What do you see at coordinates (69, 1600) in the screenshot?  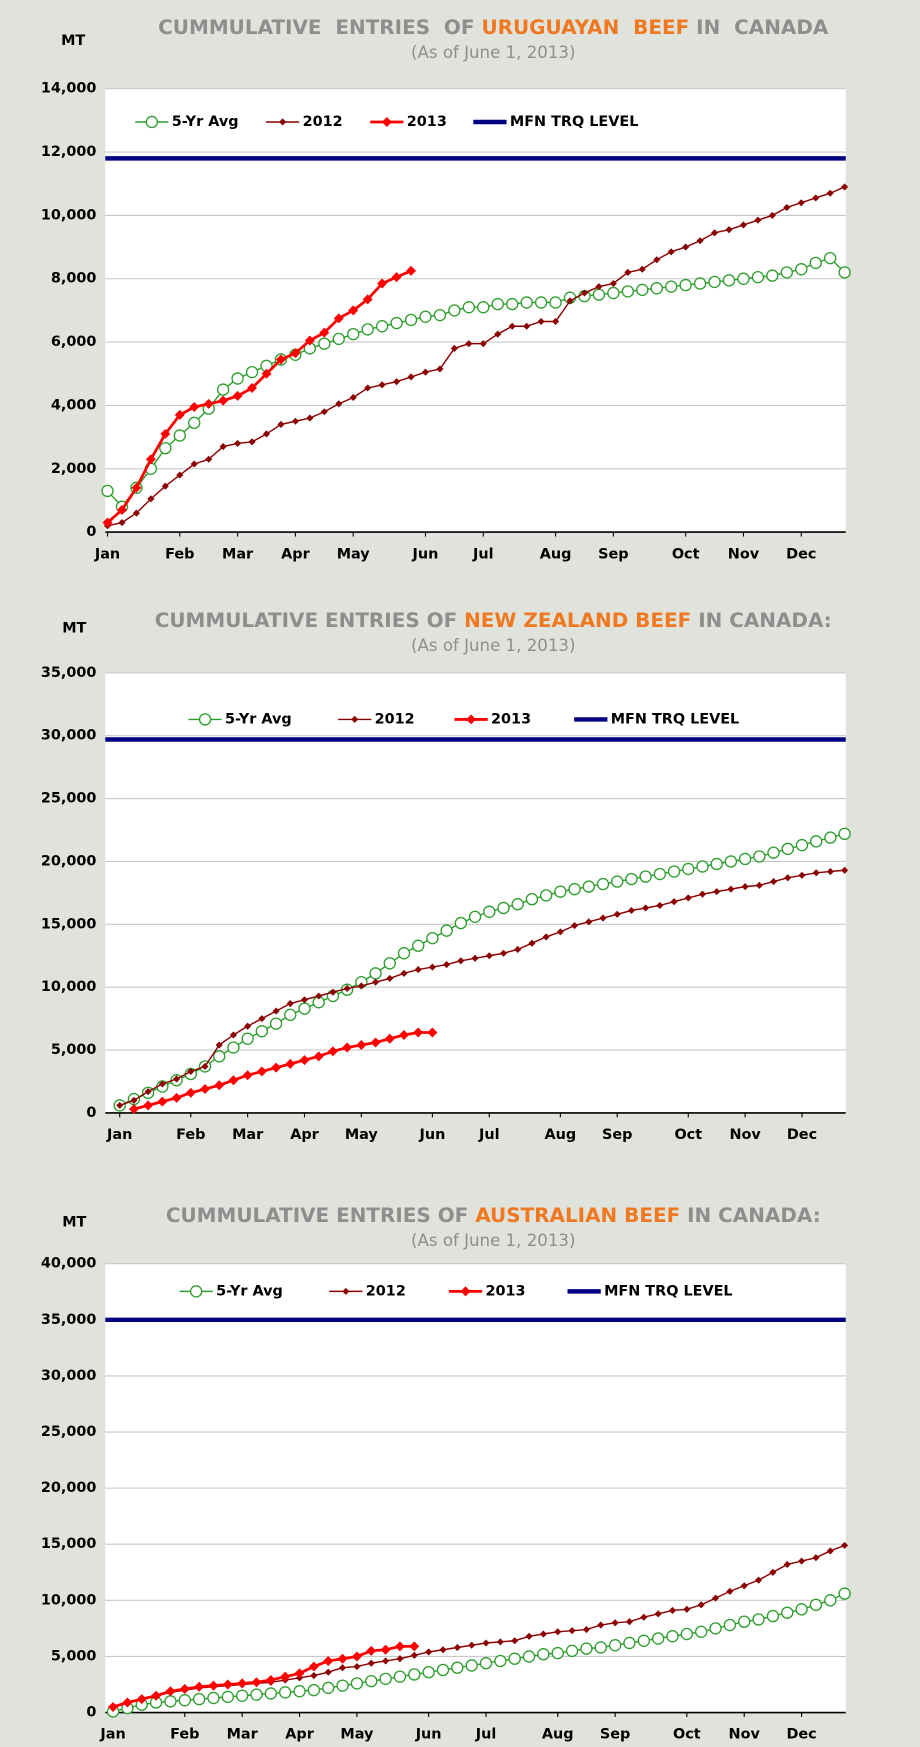 I see `y-tick-label: 10,000` at bounding box center [69, 1600].